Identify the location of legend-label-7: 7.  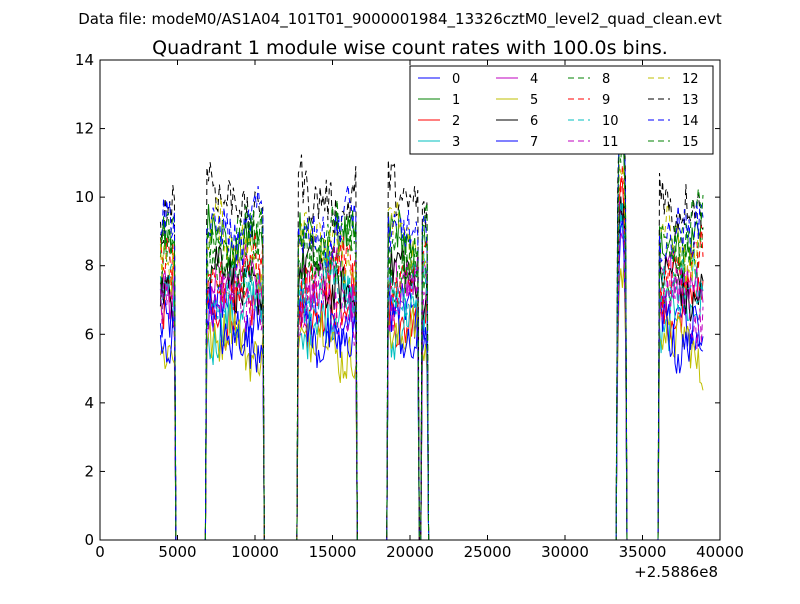
(534, 142).